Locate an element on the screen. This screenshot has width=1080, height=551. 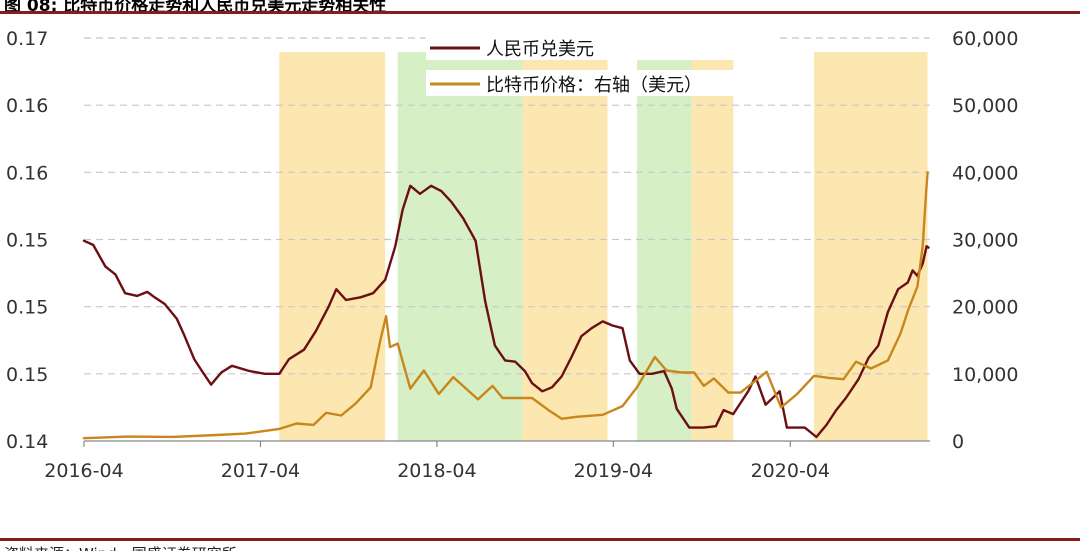
y-right-tick-label: 10,000 is located at coordinates (985, 375).